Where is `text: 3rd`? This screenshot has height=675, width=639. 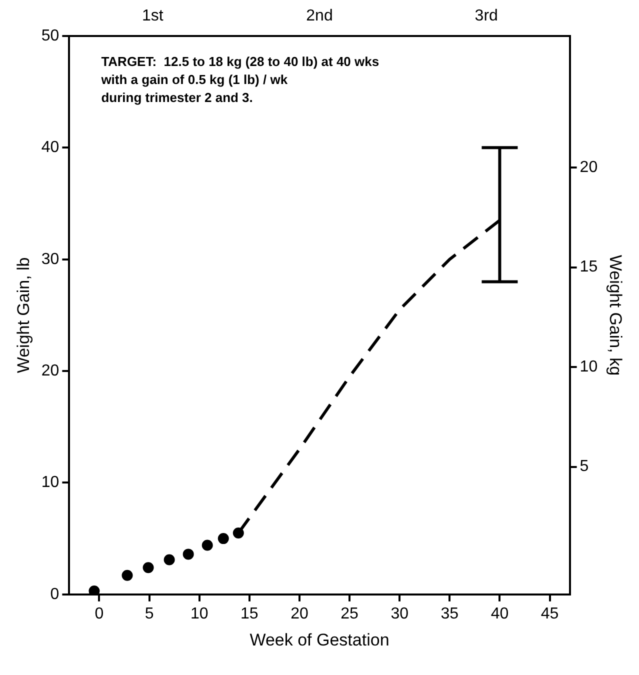
text: 3rd is located at coordinates (486, 15).